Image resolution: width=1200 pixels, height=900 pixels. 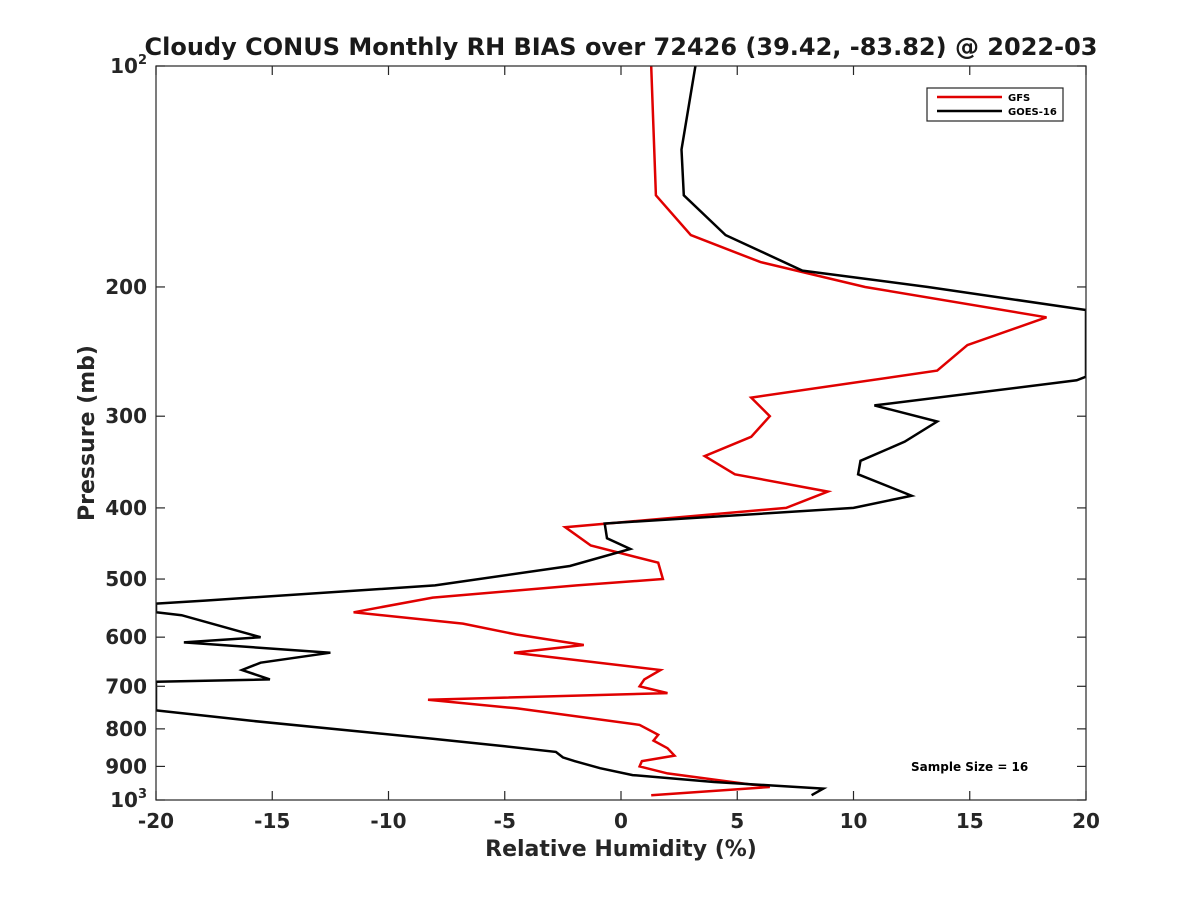 What do you see at coordinates (969, 767) in the screenshot?
I see `sample-size-annotation: Sample Size = 16` at bounding box center [969, 767].